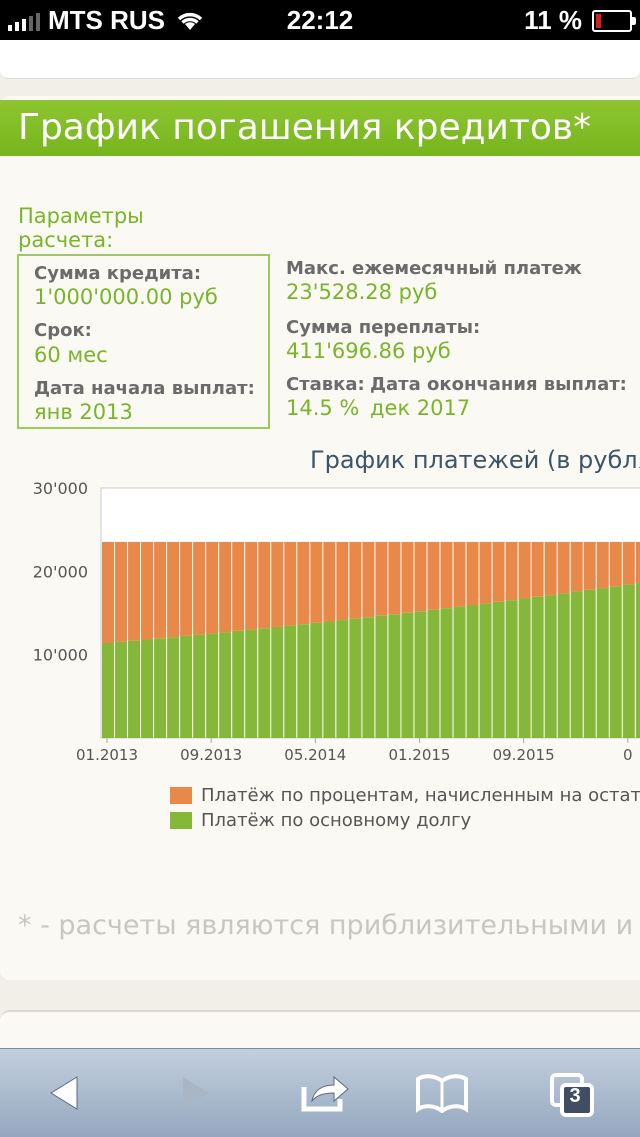 This screenshot has width=640, height=1137. I want to click on tabs-icon, so click(572, 1095).